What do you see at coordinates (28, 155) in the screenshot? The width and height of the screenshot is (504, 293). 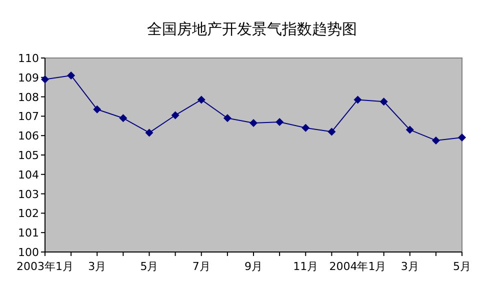 I see `y-tick-label: 105` at bounding box center [28, 155].